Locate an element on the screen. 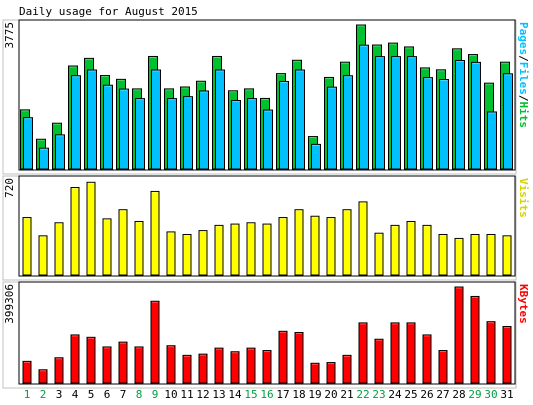 This screenshot has height=405, width=533. series-label-part: / is located at coordinates (523, 98).